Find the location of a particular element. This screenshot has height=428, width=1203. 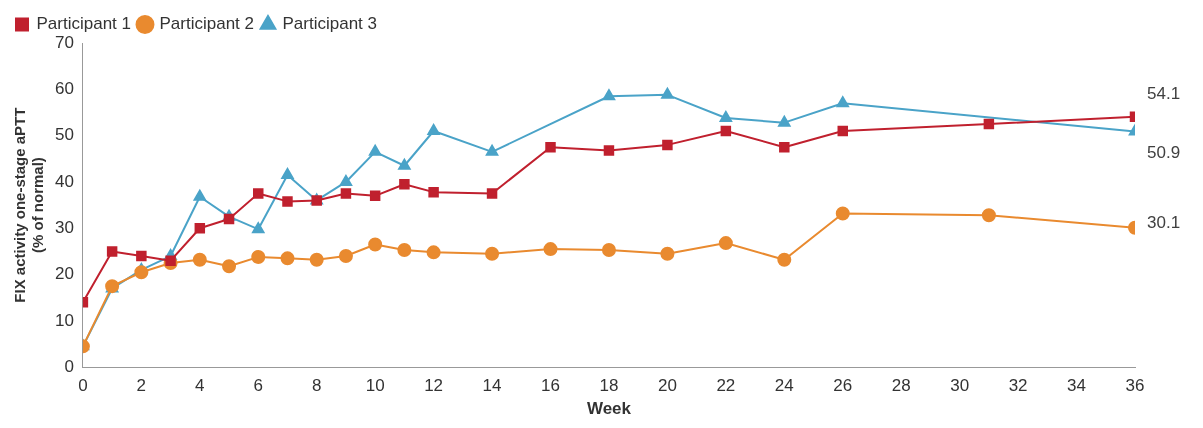

y-tick-label: 60 is located at coordinates (64, 88).